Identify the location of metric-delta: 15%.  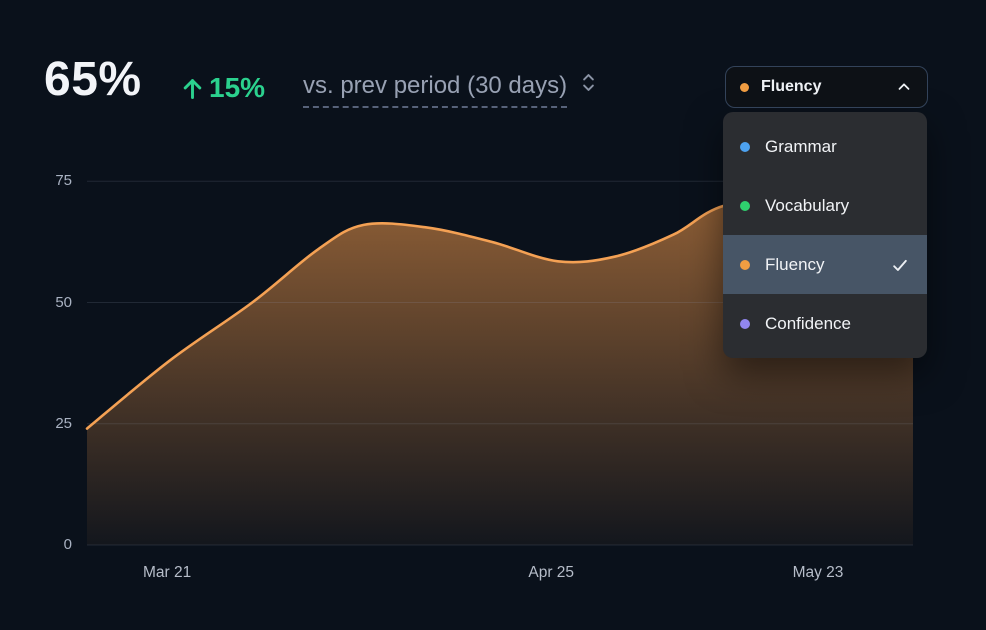
(222, 88).